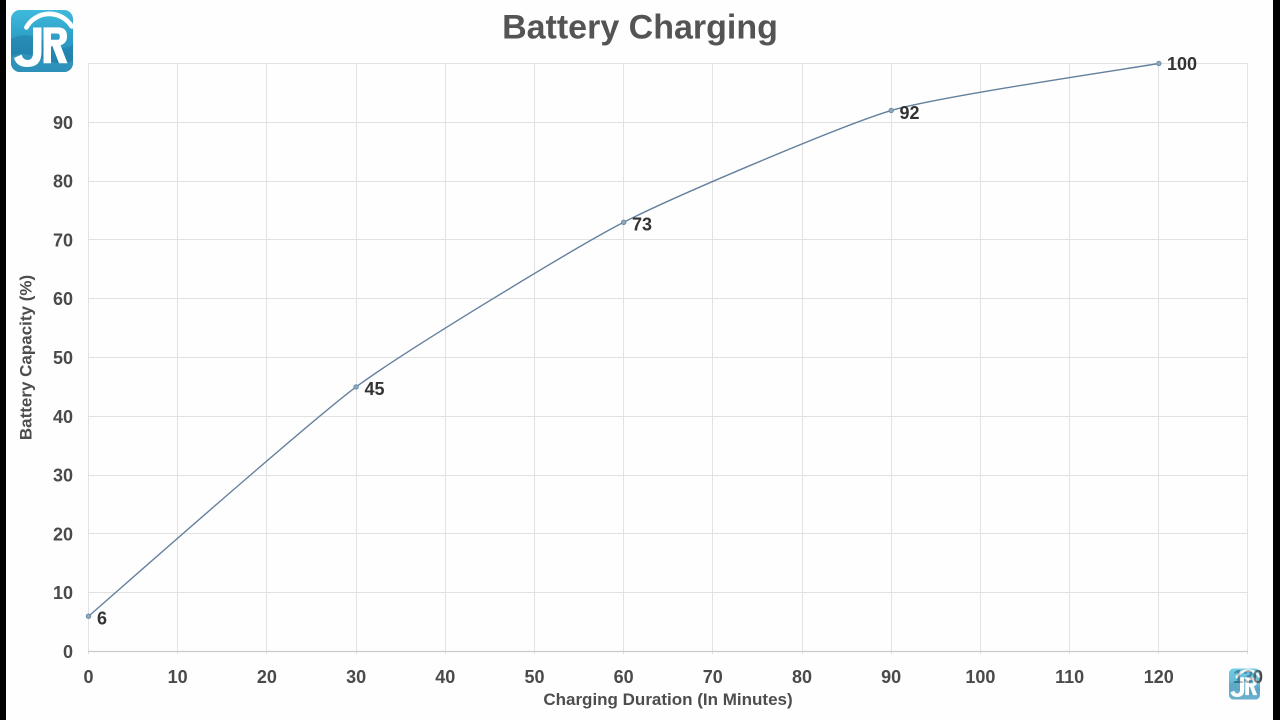  I want to click on svg-text: 13, so click(1244, 677).